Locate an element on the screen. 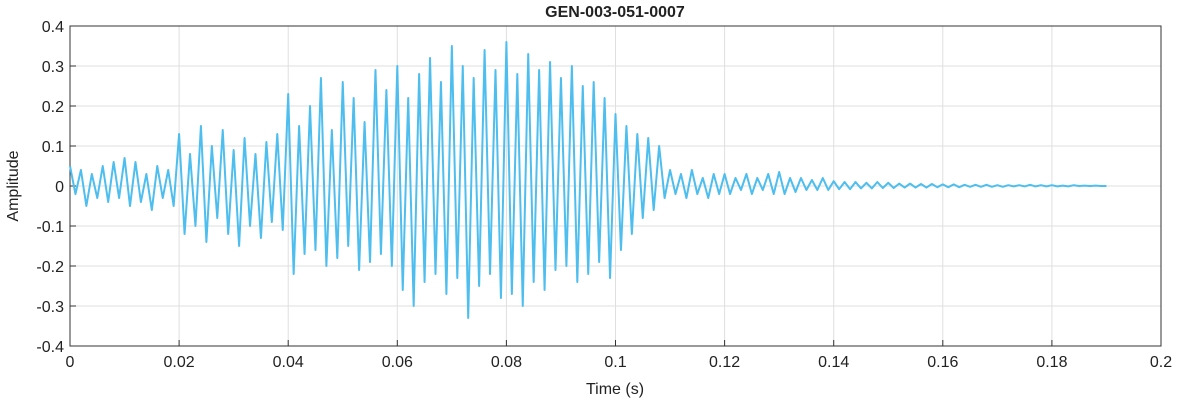 This screenshot has height=409, width=1177. x-axis-label: Time (s) is located at coordinates (615, 389).